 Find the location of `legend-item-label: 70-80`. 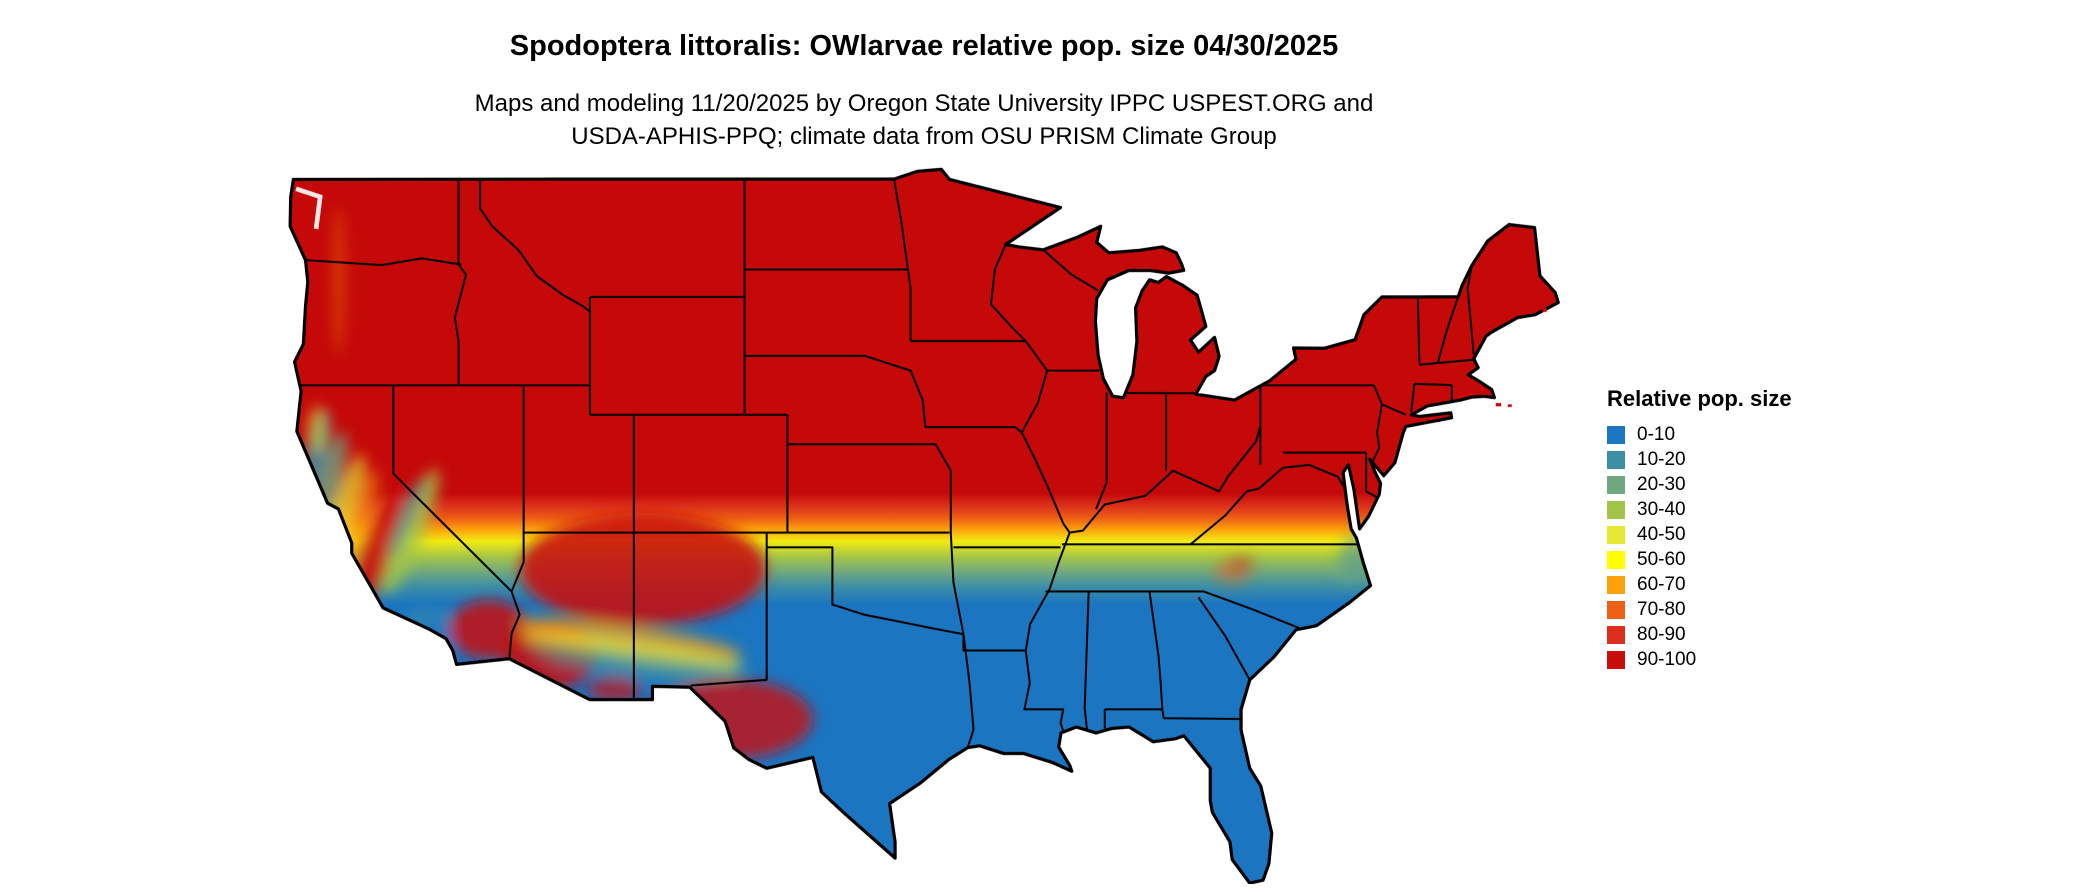

legend-item-label: 70-80 is located at coordinates (1661, 609).